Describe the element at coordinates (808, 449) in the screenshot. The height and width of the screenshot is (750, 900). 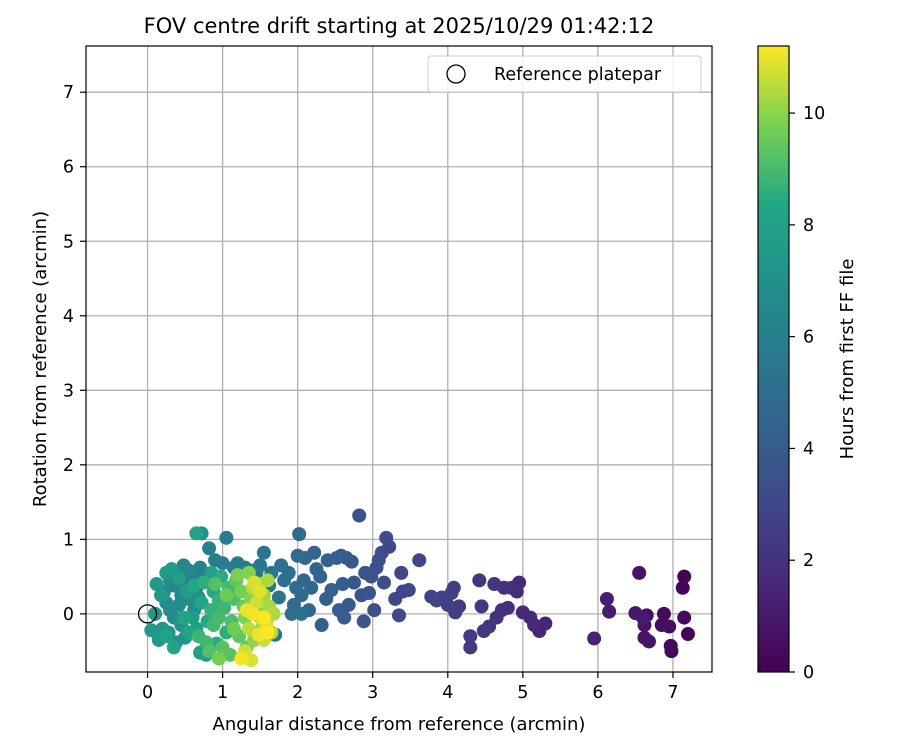
I see `colorbar-tick-label: 4` at that location.